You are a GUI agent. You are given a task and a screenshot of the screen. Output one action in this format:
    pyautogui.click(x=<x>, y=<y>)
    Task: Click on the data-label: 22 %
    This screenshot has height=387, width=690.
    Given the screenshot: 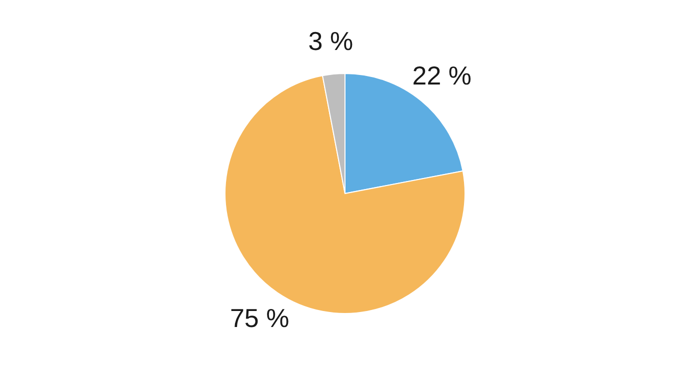 What is the action you would take?
    pyautogui.click(x=442, y=75)
    